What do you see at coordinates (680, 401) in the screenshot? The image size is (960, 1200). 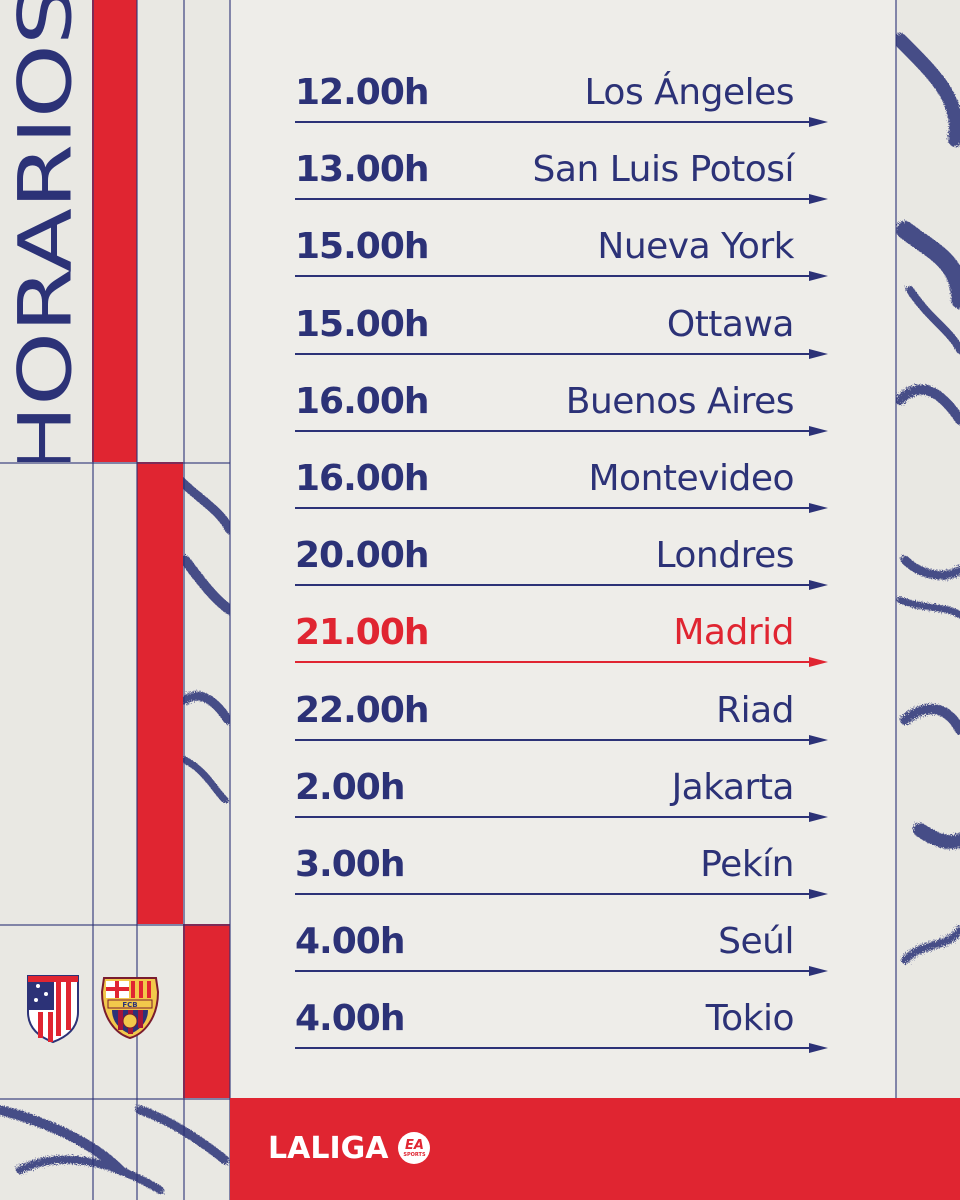 I see `city-name: Buenos Aires` at bounding box center [680, 401].